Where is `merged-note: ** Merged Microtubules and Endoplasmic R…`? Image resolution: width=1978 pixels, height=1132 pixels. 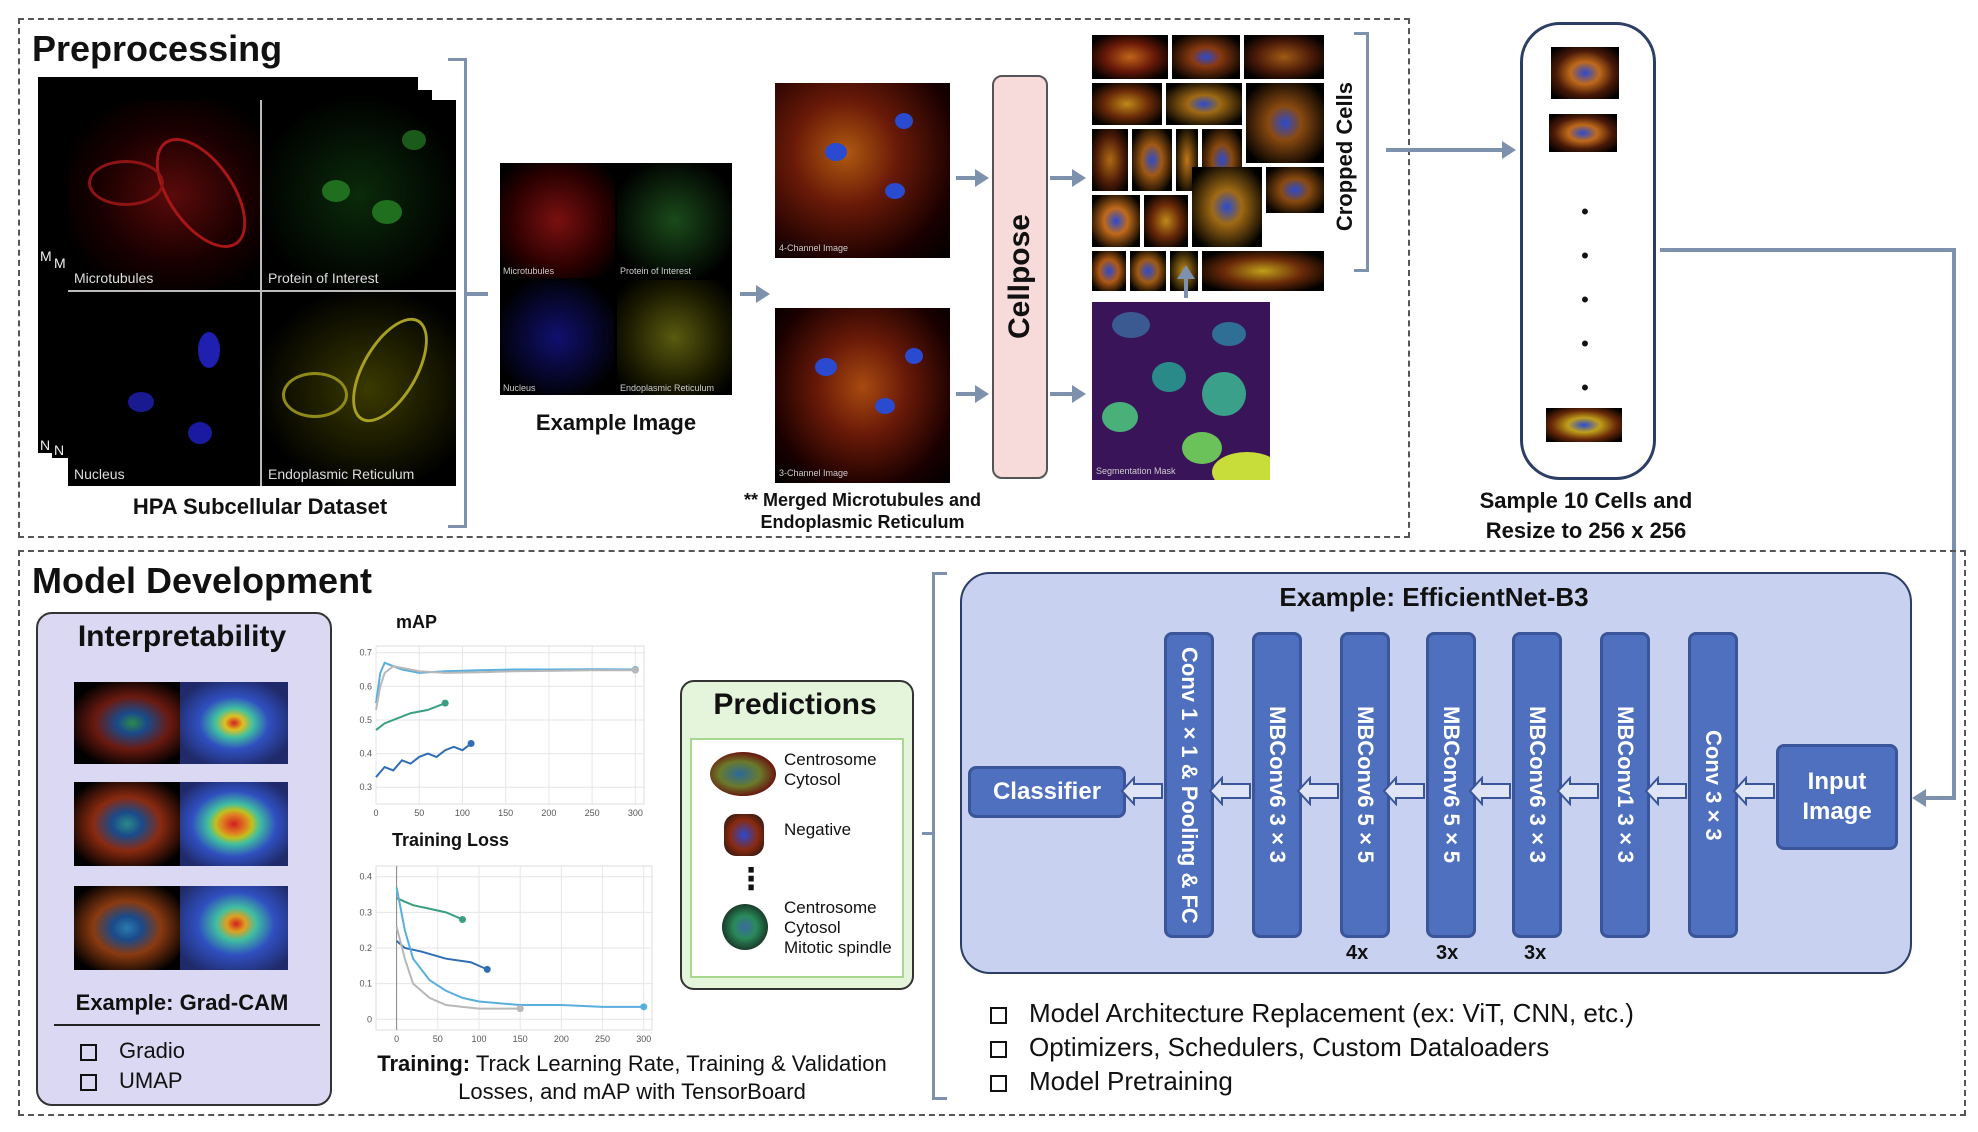 merged-note: ** Merged Microtubules and Endoplasmic R… is located at coordinates (862, 511).